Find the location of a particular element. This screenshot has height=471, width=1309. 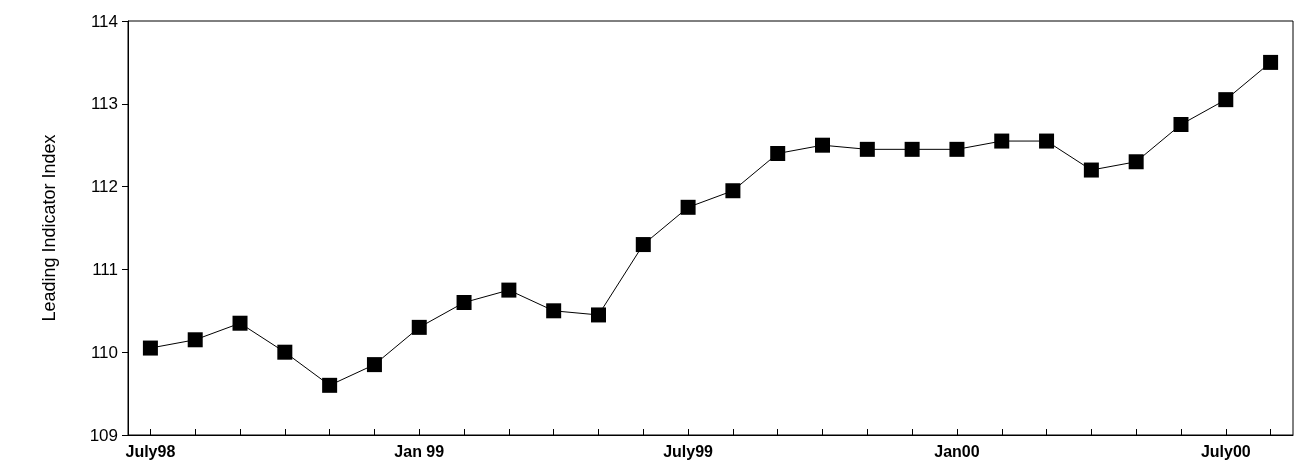

y-tick-label: 111 is located at coordinates (105, 269).